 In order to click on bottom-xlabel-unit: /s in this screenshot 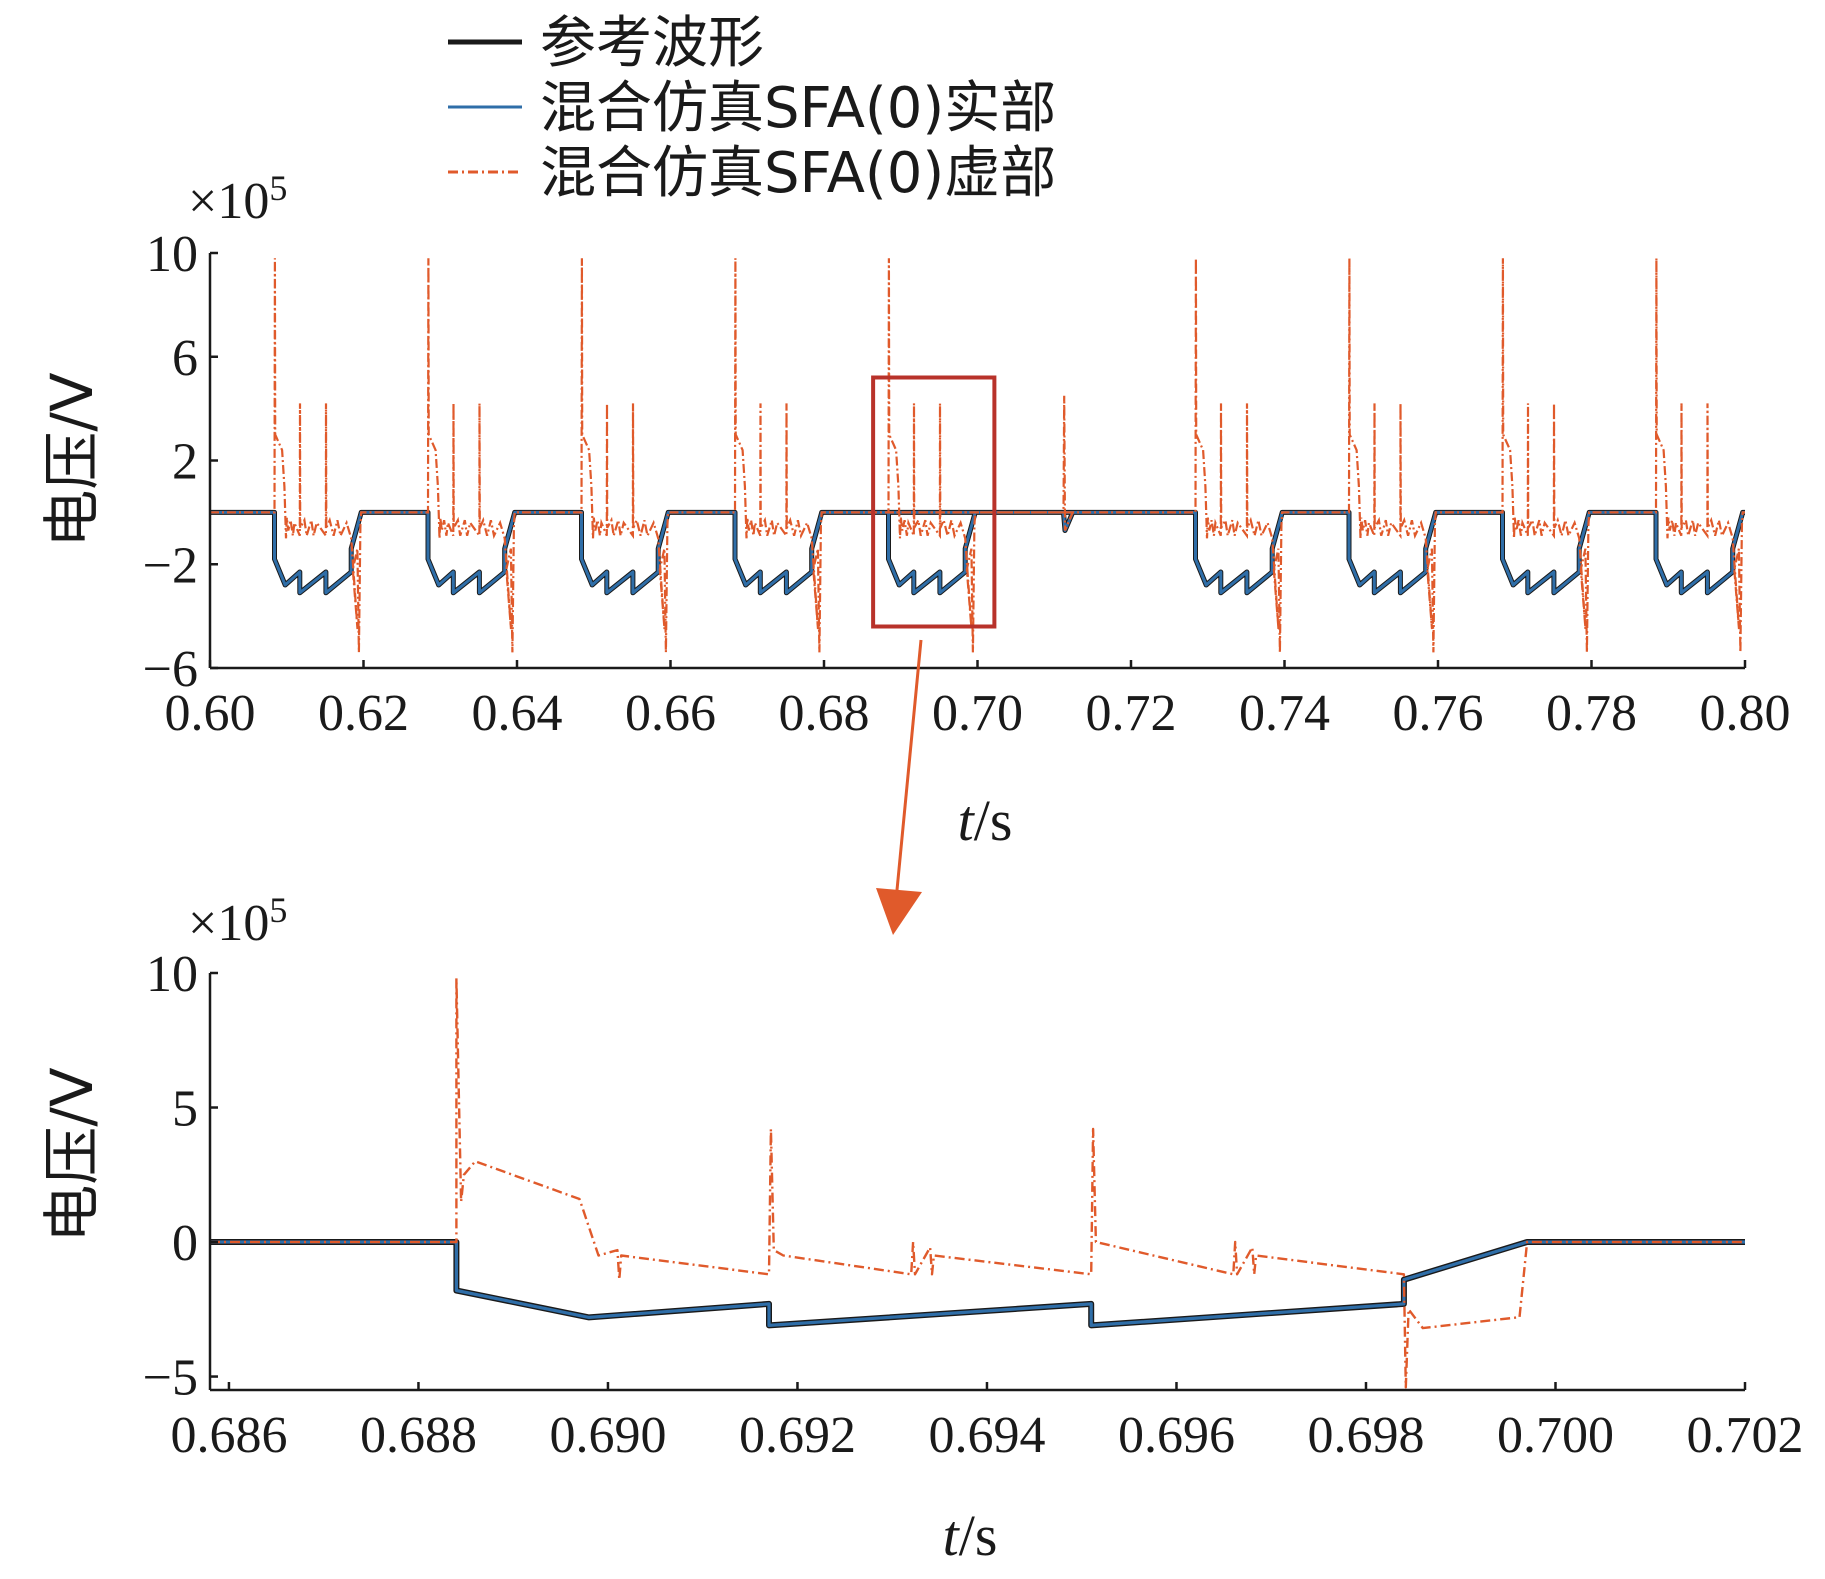, I will do `click(978, 1535)`.